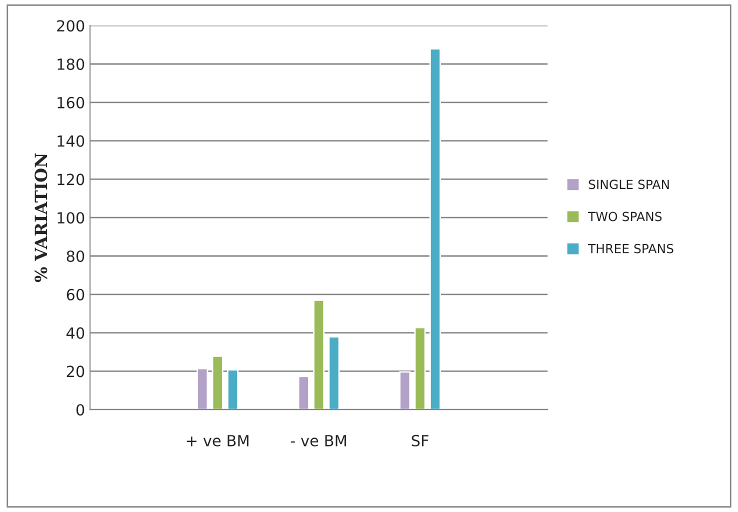 The width and height of the screenshot is (738, 512). Describe the element at coordinates (71, 180) in the screenshot. I see `y-tick-label: 120` at that location.